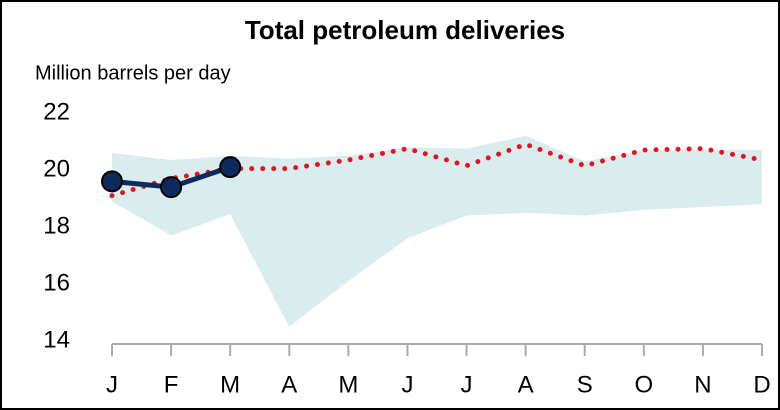  I want to click on x-tick-label: D, so click(761, 384).